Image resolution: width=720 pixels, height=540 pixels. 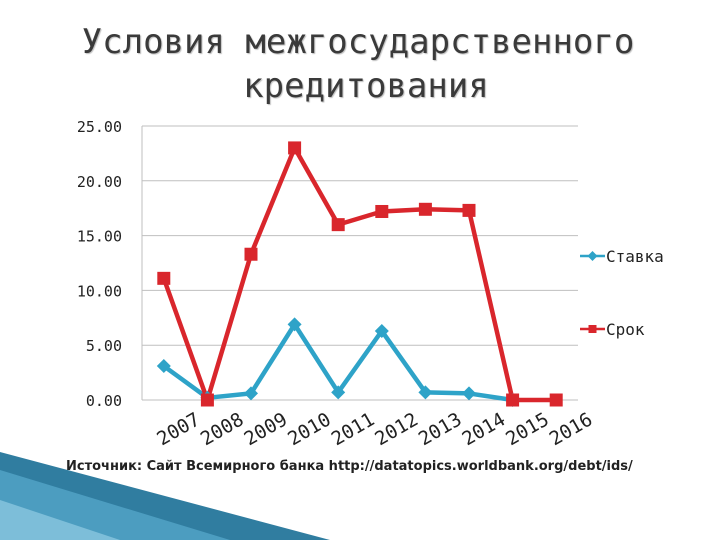 What do you see at coordinates (104, 346) in the screenshot?
I see `y-tick-label: 5.00` at bounding box center [104, 346].